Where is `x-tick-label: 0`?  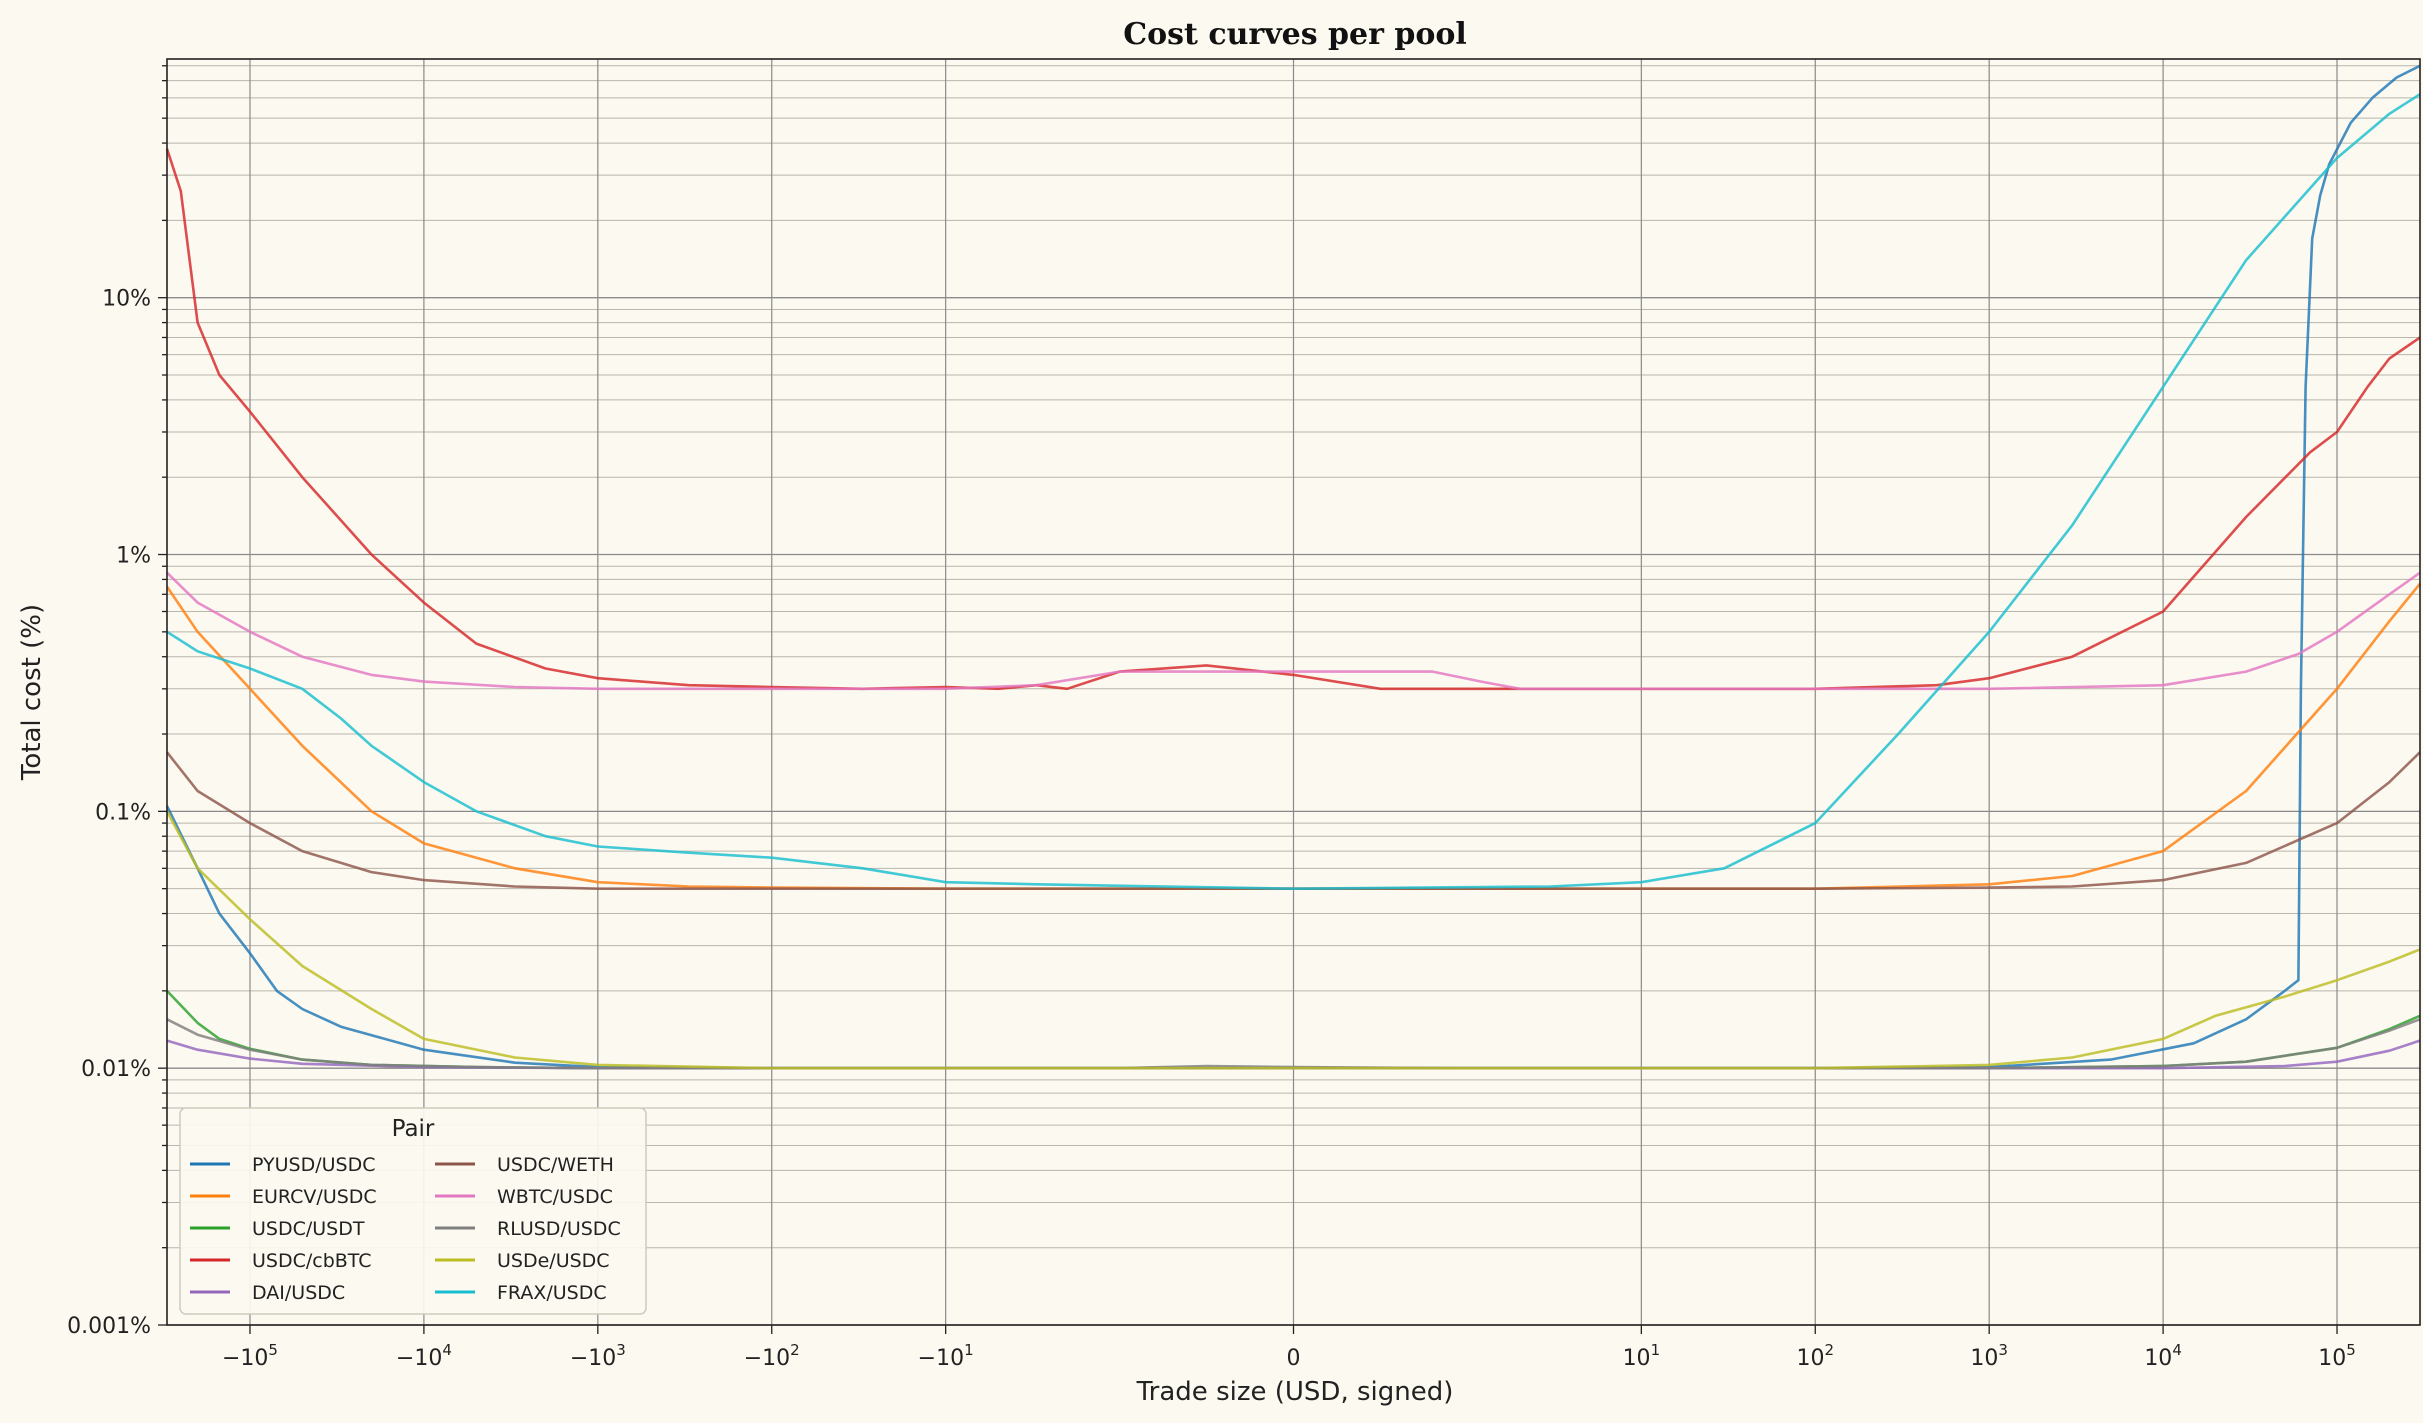 x-tick-label: 0 is located at coordinates (1294, 1358).